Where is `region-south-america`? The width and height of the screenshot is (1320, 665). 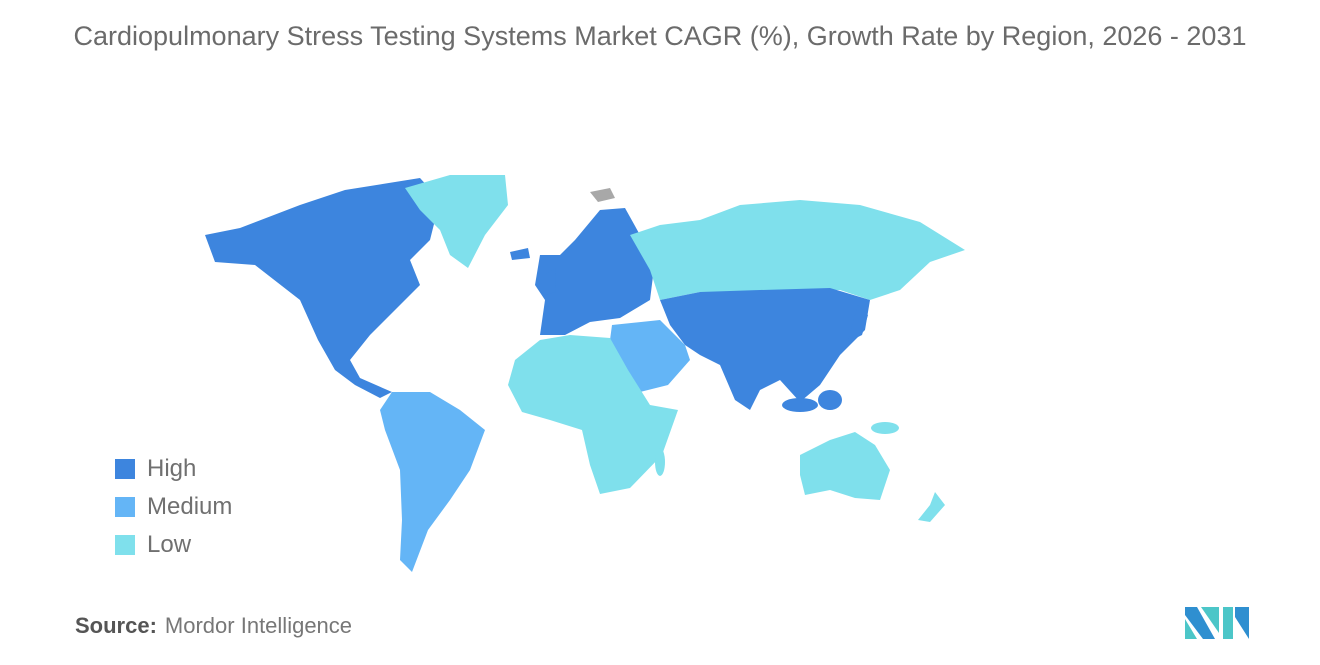 region-south-america is located at coordinates (432, 482).